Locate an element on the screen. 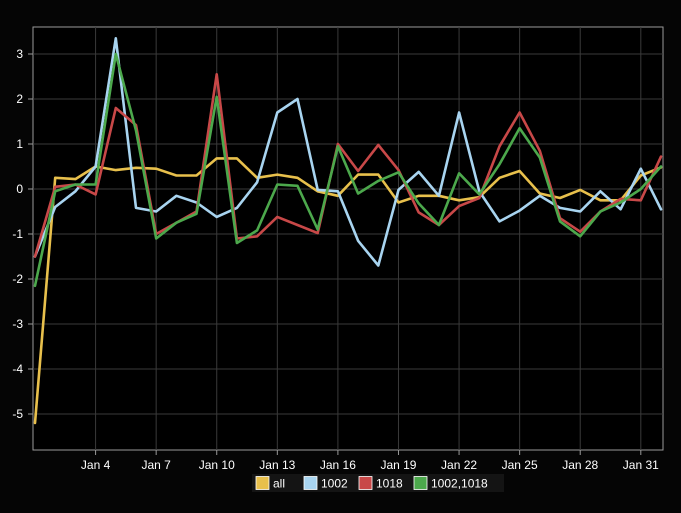 The height and width of the screenshot is (513, 681). legend: all 1002 1018 1002,1018 is located at coordinates (378, 483).